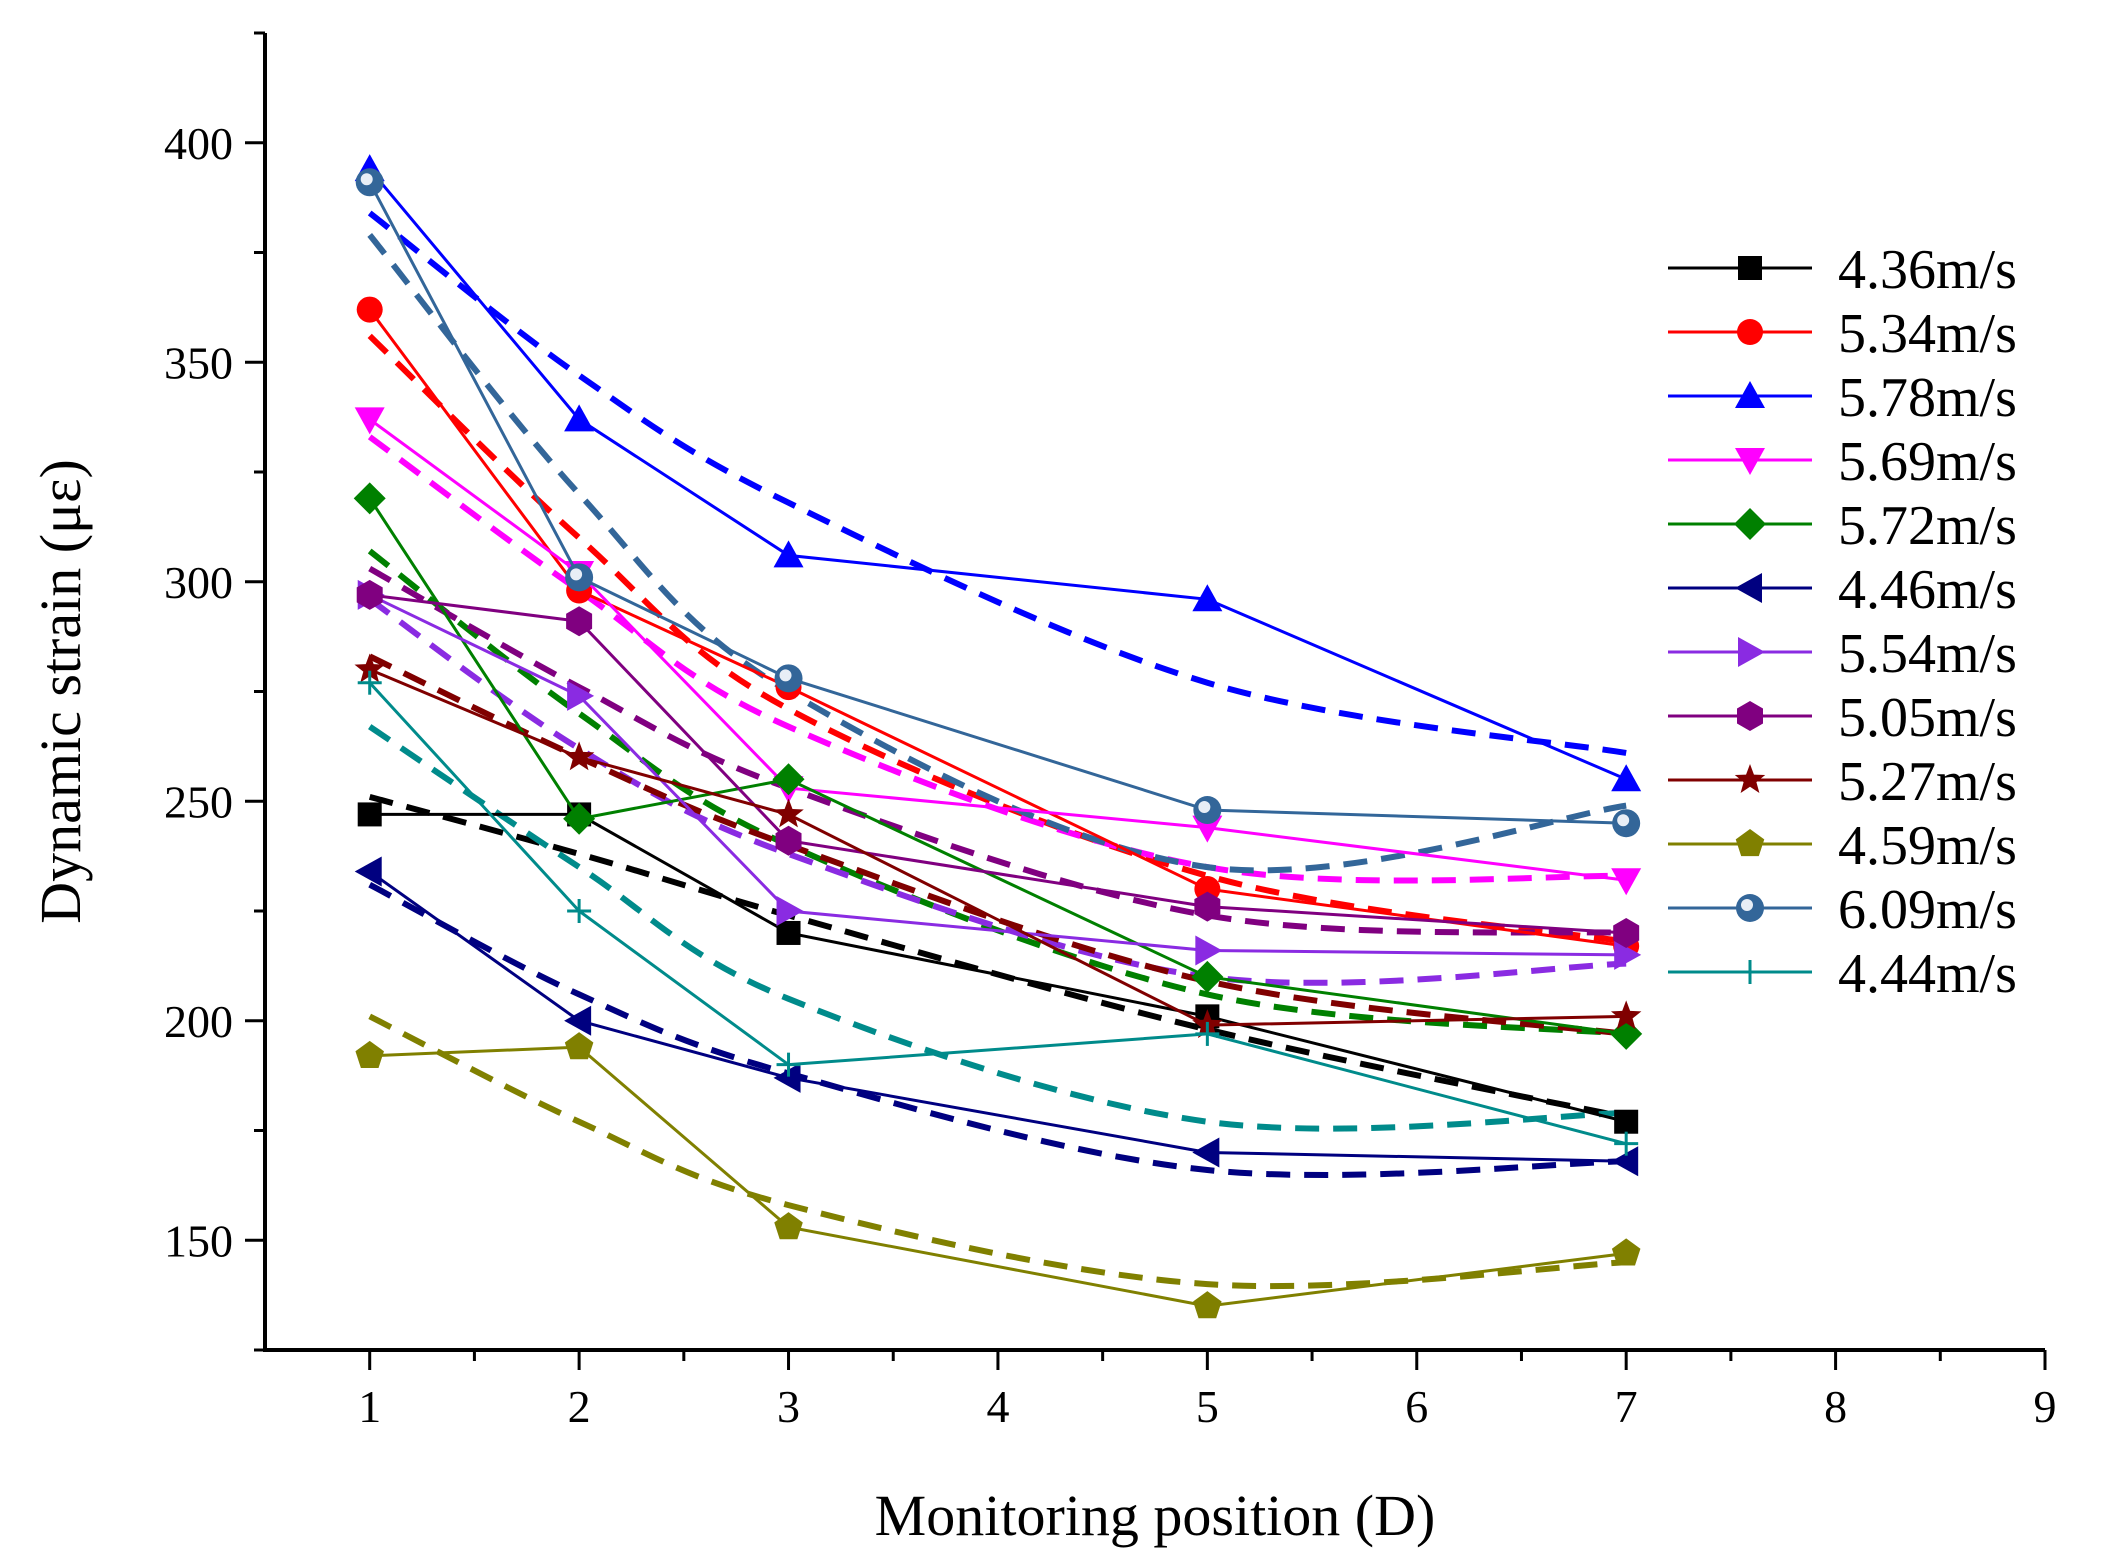 Image resolution: width=2106 pixels, height=1565 pixels. I want to click on legend-item: 4.36m/s, so click(1842, 270).